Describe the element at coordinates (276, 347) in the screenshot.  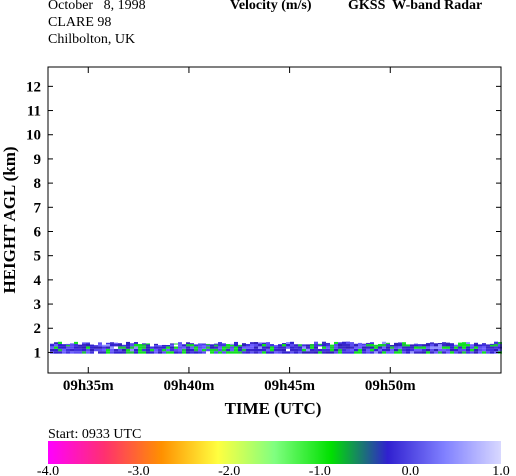
I see `echo-layer` at that location.